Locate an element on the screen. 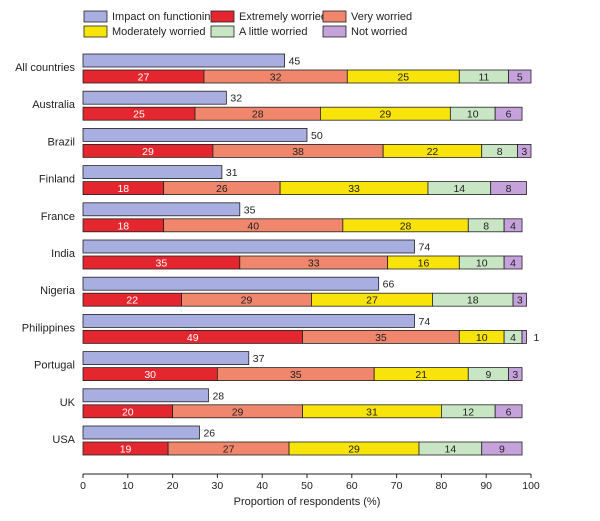 Image resolution: width=600 pixels, height=521 pixels. country-label: Nigeria is located at coordinates (58, 291).